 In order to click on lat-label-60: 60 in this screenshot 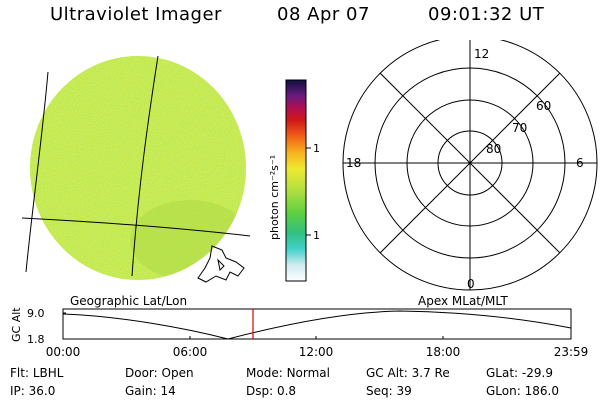, I will do `click(543, 106)`.